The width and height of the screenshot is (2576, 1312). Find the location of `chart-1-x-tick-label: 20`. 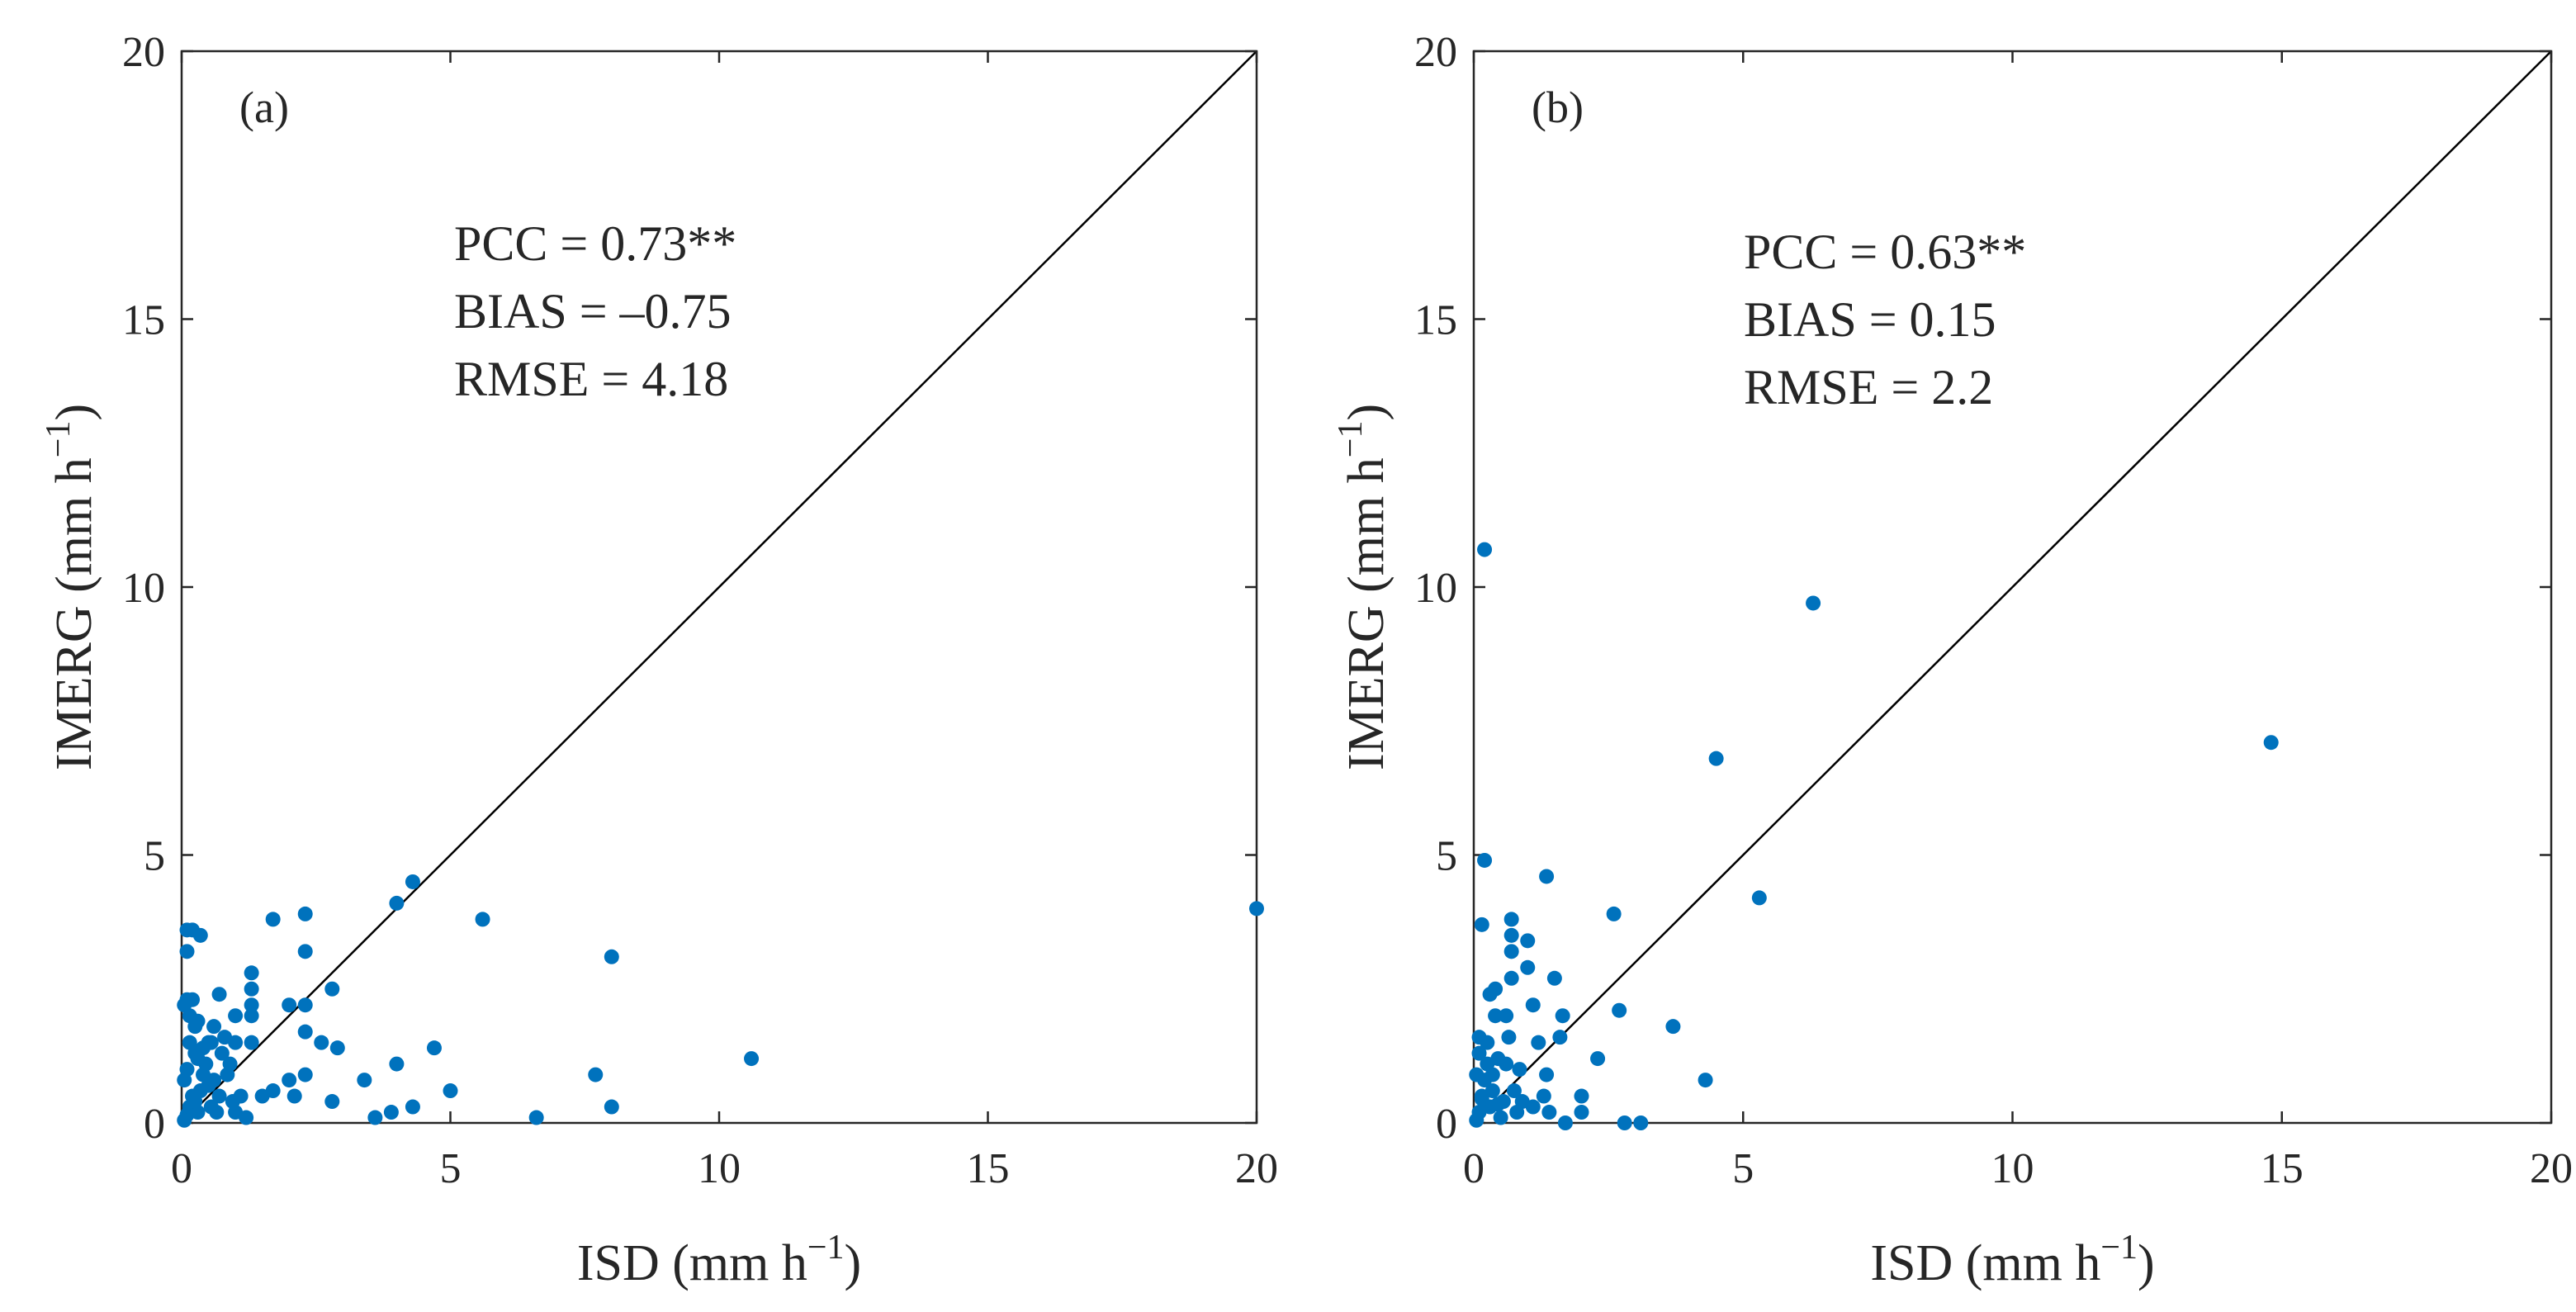

chart-1-x-tick-label: 20 is located at coordinates (2551, 1168).